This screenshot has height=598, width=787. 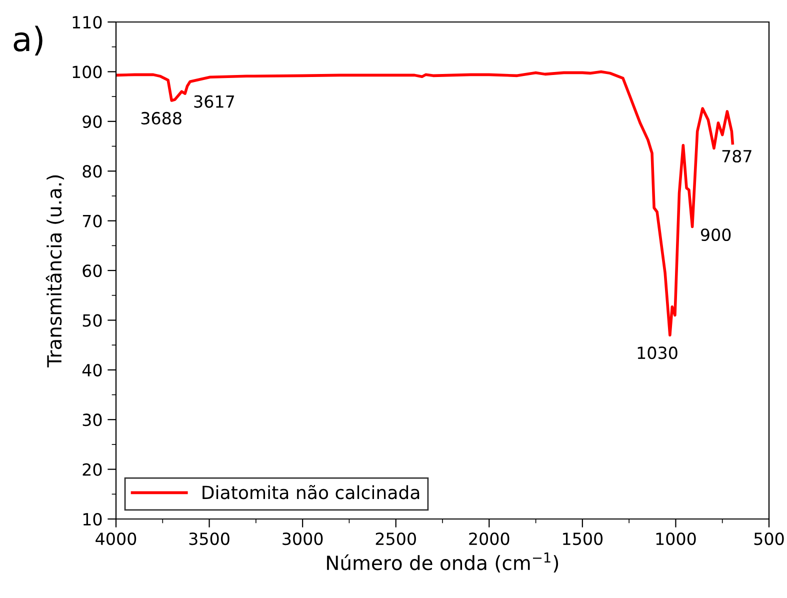 What do you see at coordinates (769, 539) in the screenshot?
I see `x-tick-label: 500` at bounding box center [769, 539].